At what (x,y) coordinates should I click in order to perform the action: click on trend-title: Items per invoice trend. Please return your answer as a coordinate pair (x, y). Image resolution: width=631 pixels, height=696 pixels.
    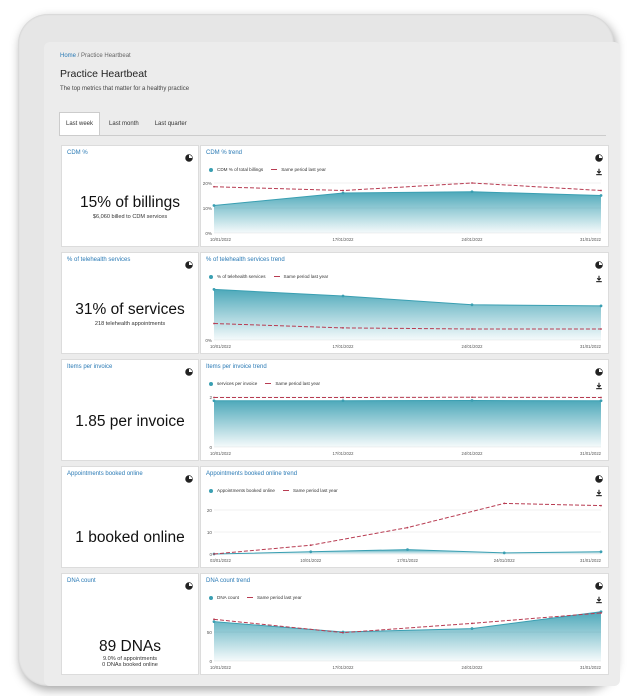
    Looking at the image, I should click on (236, 367).